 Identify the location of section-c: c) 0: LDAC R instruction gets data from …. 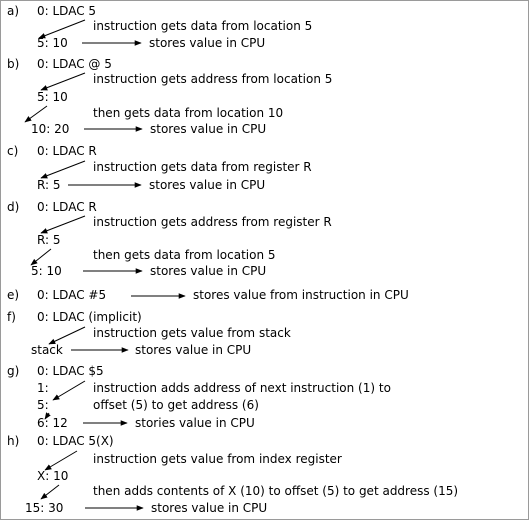
(159, 168).